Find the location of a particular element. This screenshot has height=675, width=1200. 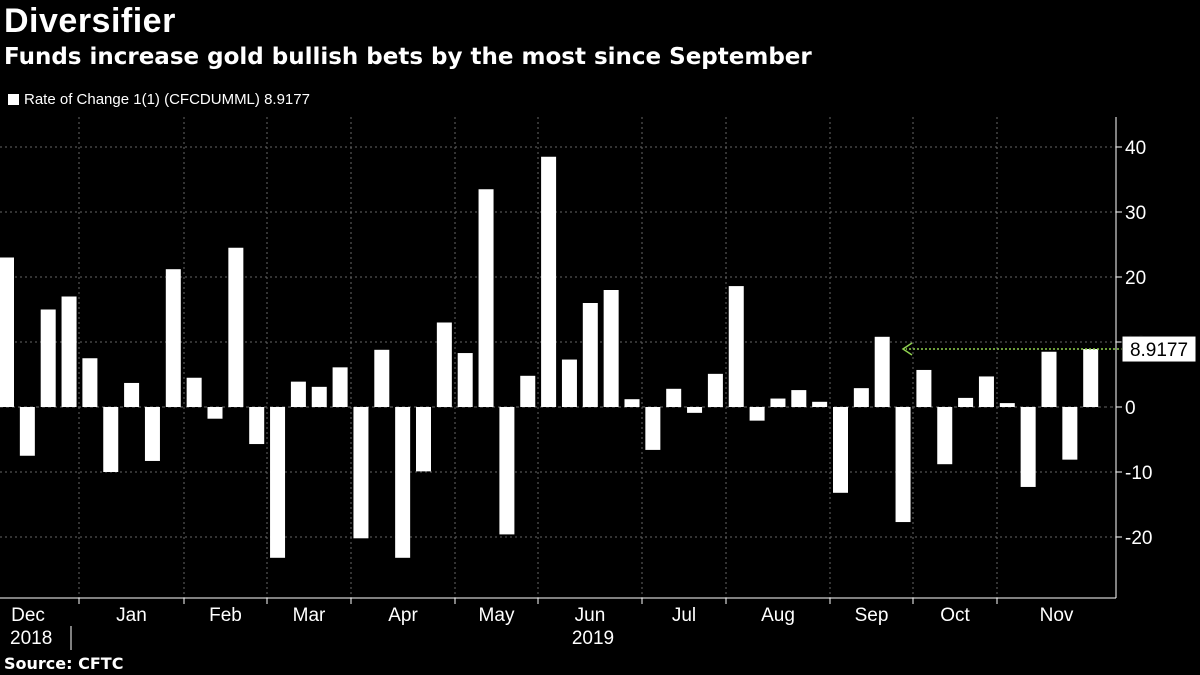

annotation-callout-box is located at coordinates (1159, 349).